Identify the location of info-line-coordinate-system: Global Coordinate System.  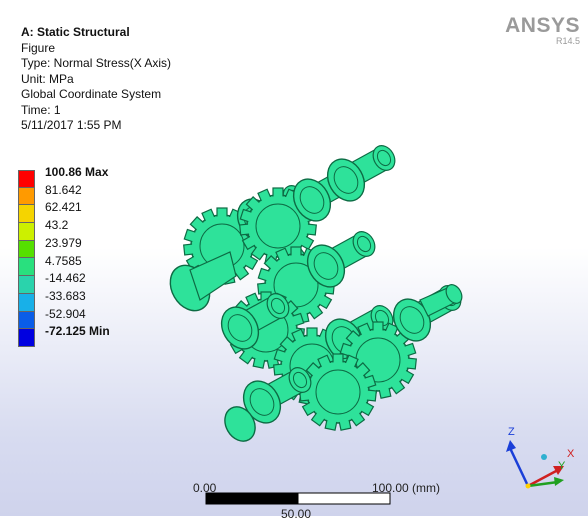
(91, 94).